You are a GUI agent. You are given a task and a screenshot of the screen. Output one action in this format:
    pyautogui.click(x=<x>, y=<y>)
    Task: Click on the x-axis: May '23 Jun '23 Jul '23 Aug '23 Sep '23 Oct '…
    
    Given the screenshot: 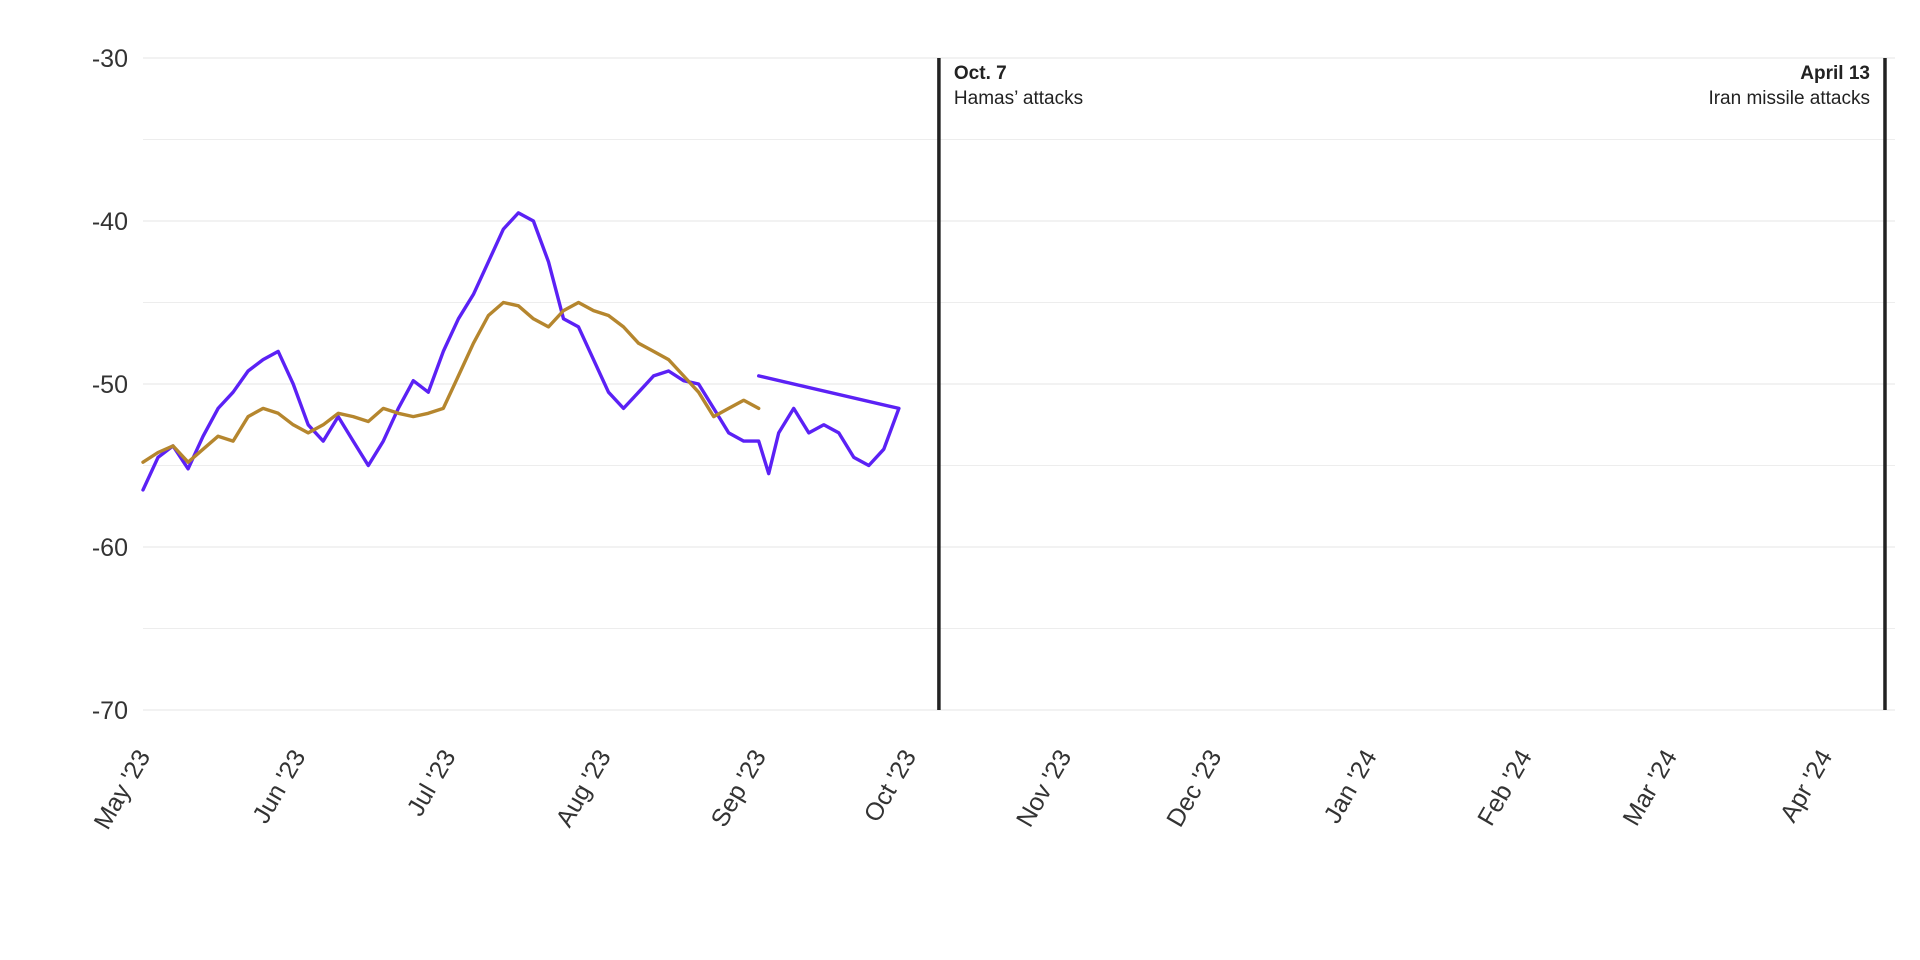 What is the action you would take?
    pyautogui.click(x=964, y=789)
    